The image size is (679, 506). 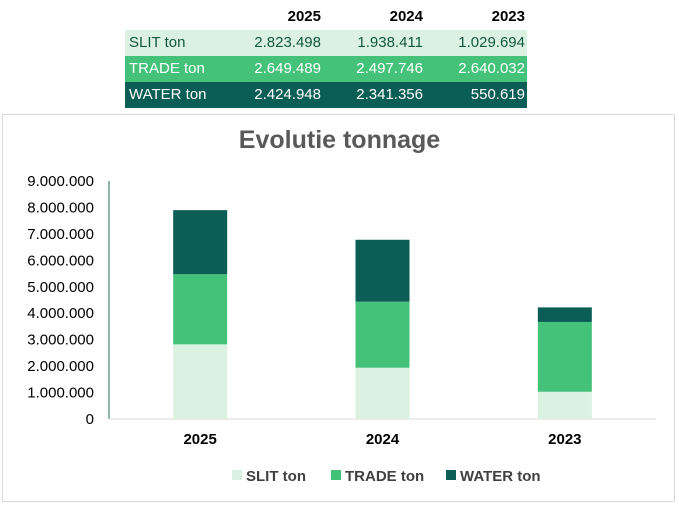 What do you see at coordinates (491, 68) in the screenshot?
I see `cell-value: 2.640.032` at bounding box center [491, 68].